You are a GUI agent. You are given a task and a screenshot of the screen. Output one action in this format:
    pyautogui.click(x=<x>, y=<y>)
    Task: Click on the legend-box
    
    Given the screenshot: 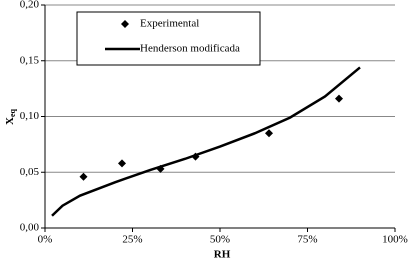 What is the action you would take?
    pyautogui.click(x=168, y=38)
    